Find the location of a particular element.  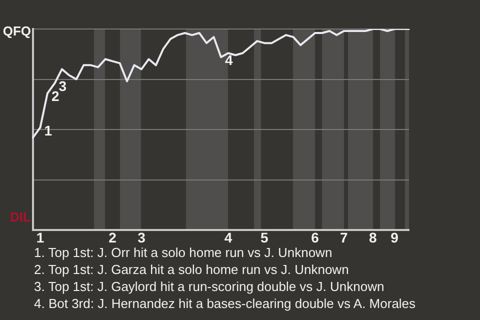

text: QFQ is located at coordinates (16, 31).